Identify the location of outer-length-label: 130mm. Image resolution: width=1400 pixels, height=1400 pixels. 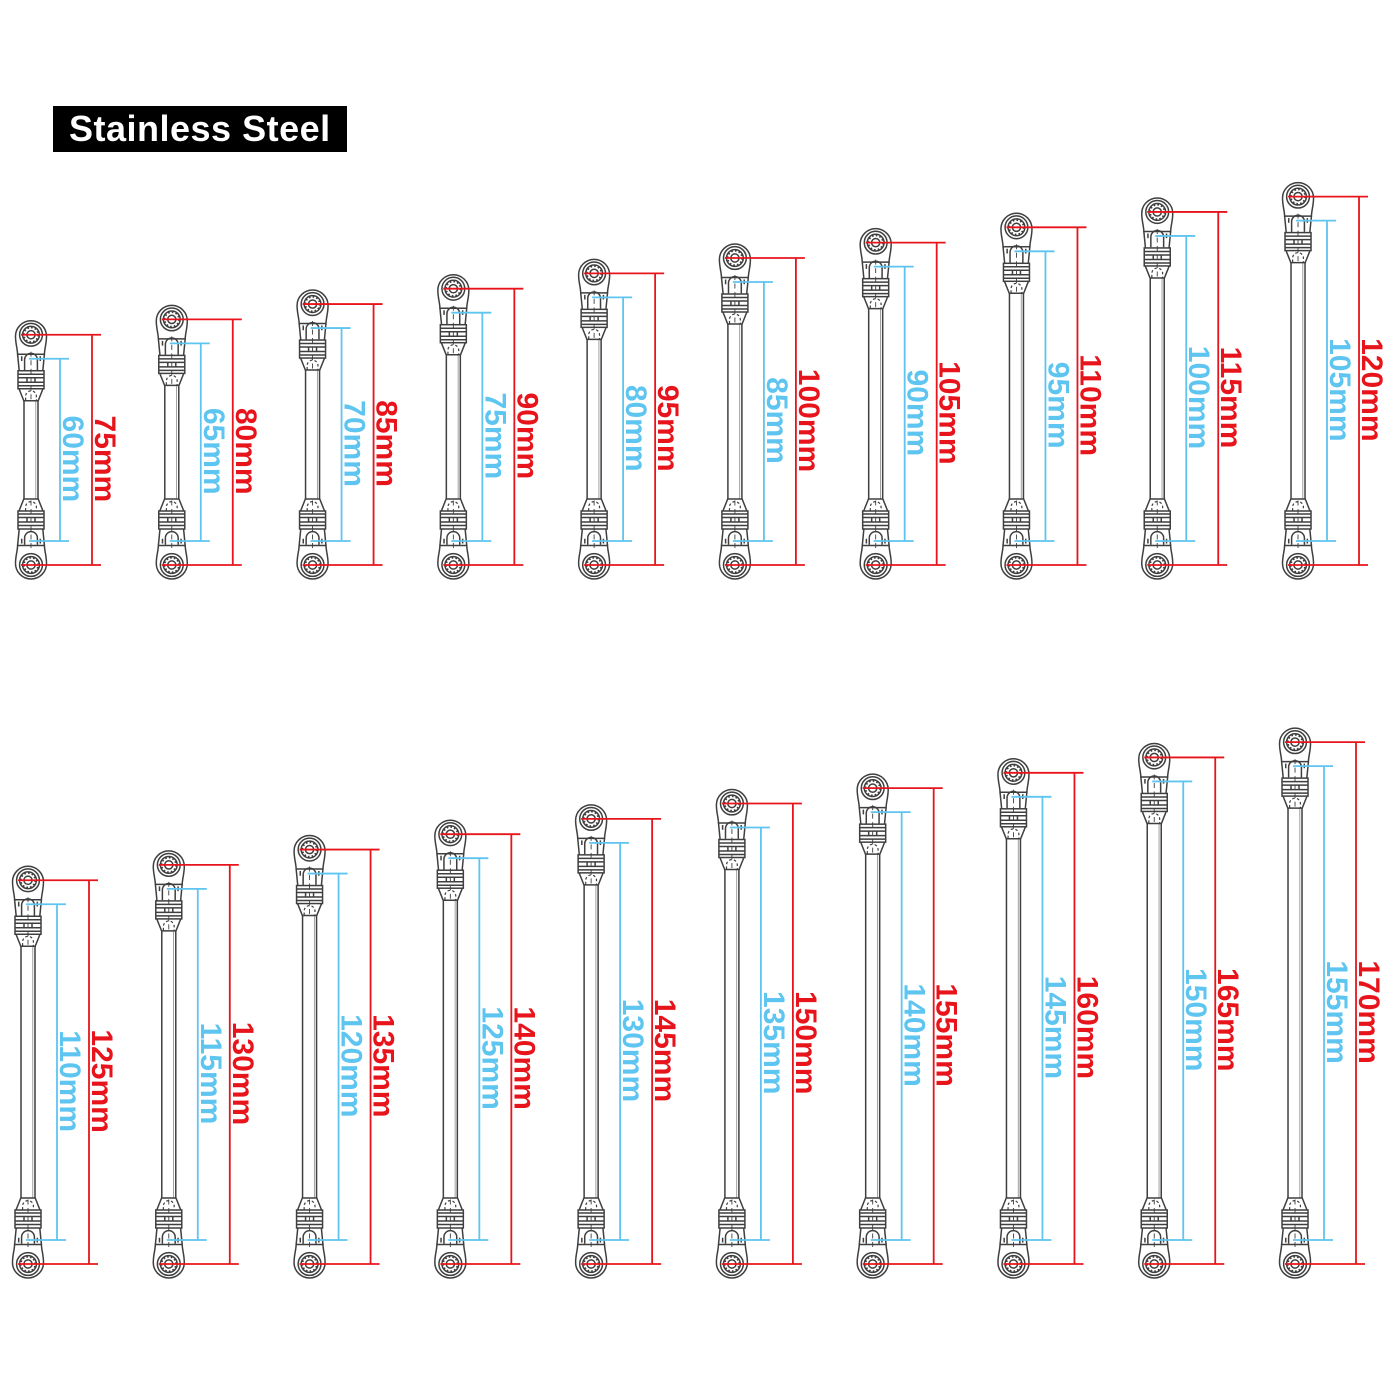
(242, 1073).